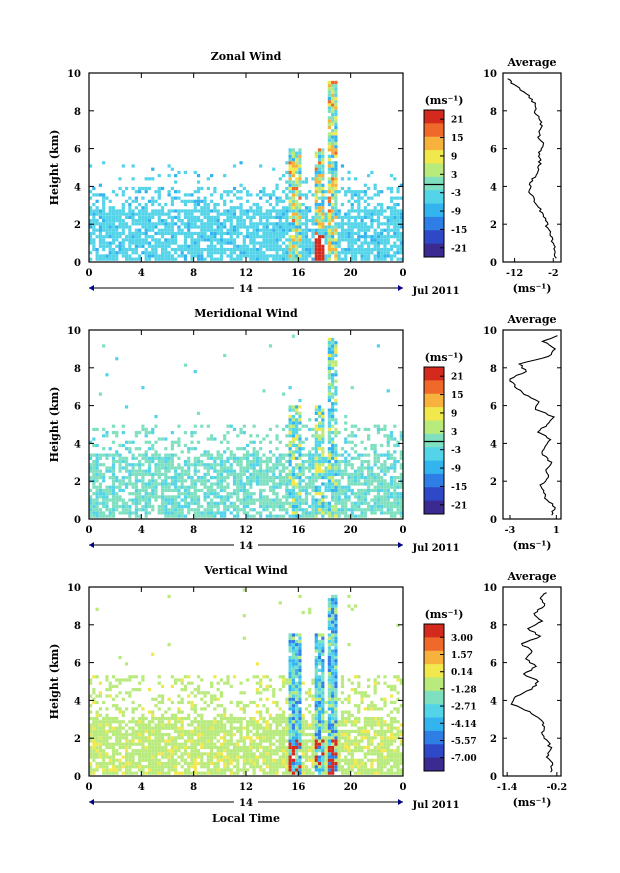  I want to click on colorbar-tick-label: -7.00, so click(464, 759).